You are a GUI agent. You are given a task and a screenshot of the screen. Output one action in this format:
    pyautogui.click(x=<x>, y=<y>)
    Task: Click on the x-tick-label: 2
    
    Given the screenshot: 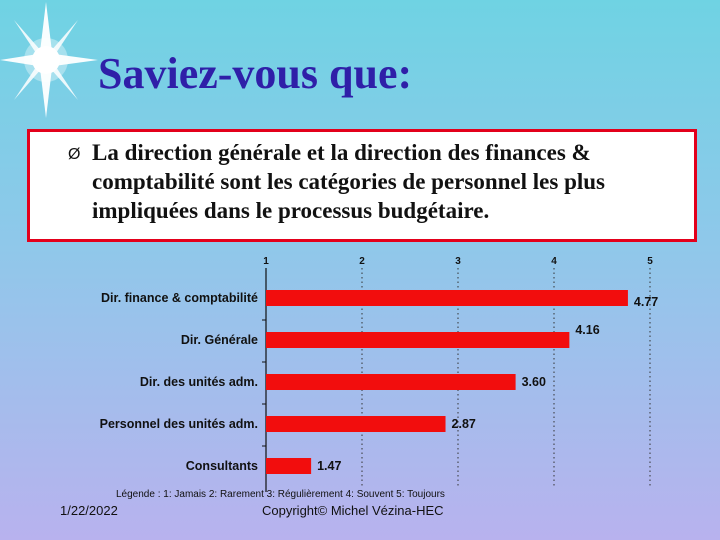 What is the action you would take?
    pyautogui.click(x=362, y=261)
    